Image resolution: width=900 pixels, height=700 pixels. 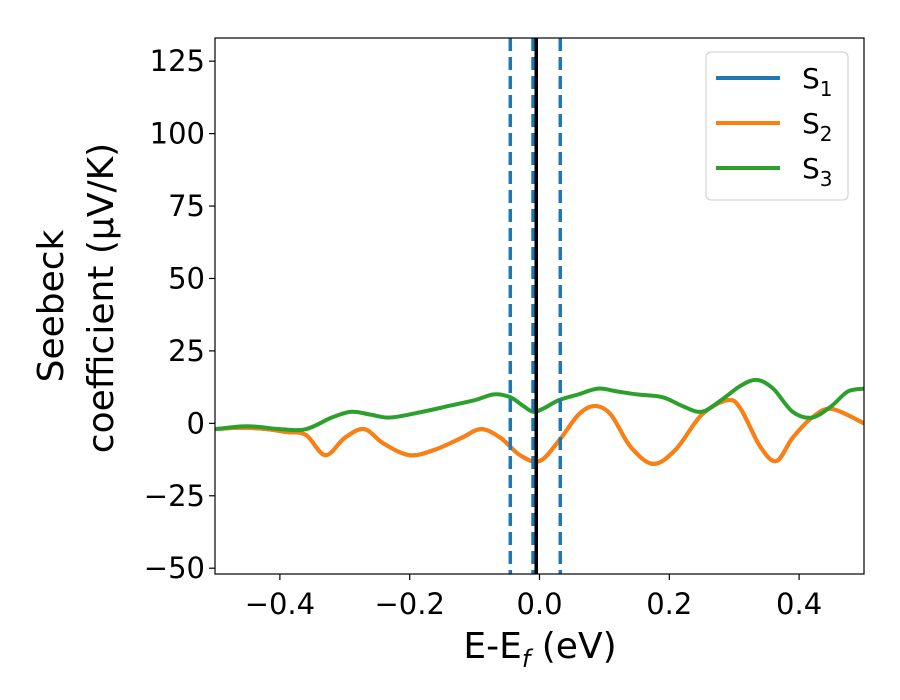 I want to click on legend-label-s1: S1, so click(x=817, y=81).